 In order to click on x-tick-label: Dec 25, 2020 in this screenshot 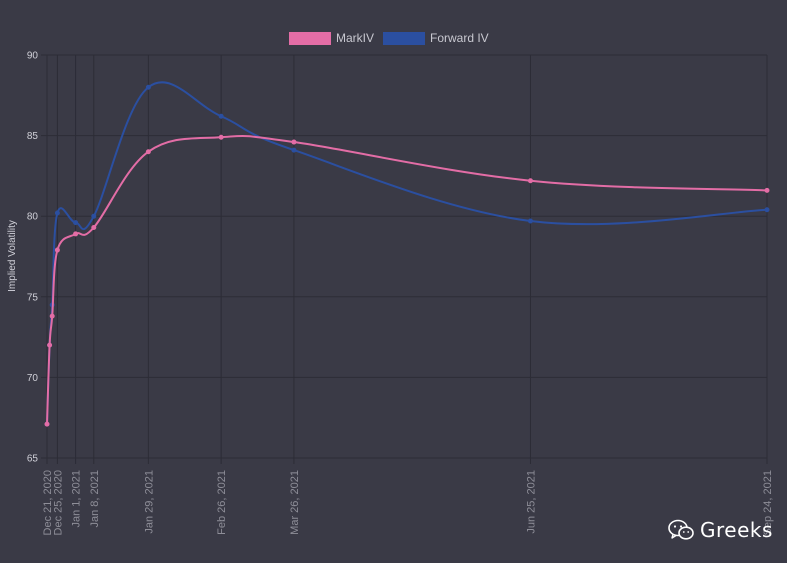, I will do `click(58, 502)`.